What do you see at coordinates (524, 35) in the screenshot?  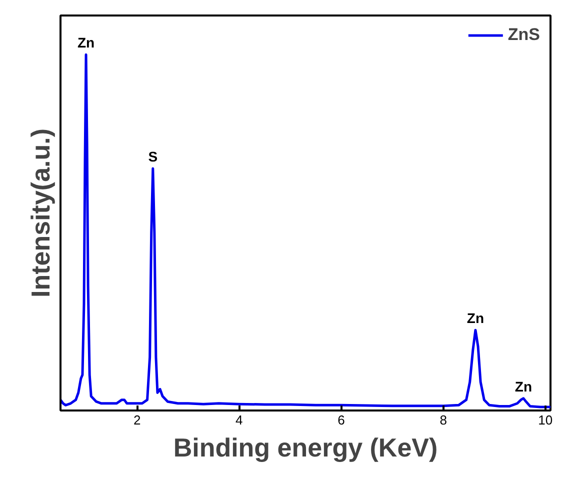 I see `legend-label: ZnS` at bounding box center [524, 35].